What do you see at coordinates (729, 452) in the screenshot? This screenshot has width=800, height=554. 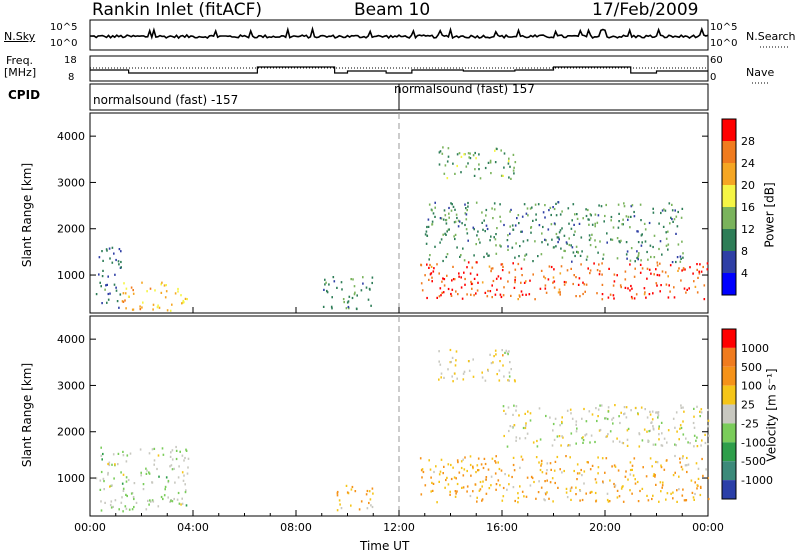 I see `velocity-colorbar-segment` at bounding box center [729, 452].